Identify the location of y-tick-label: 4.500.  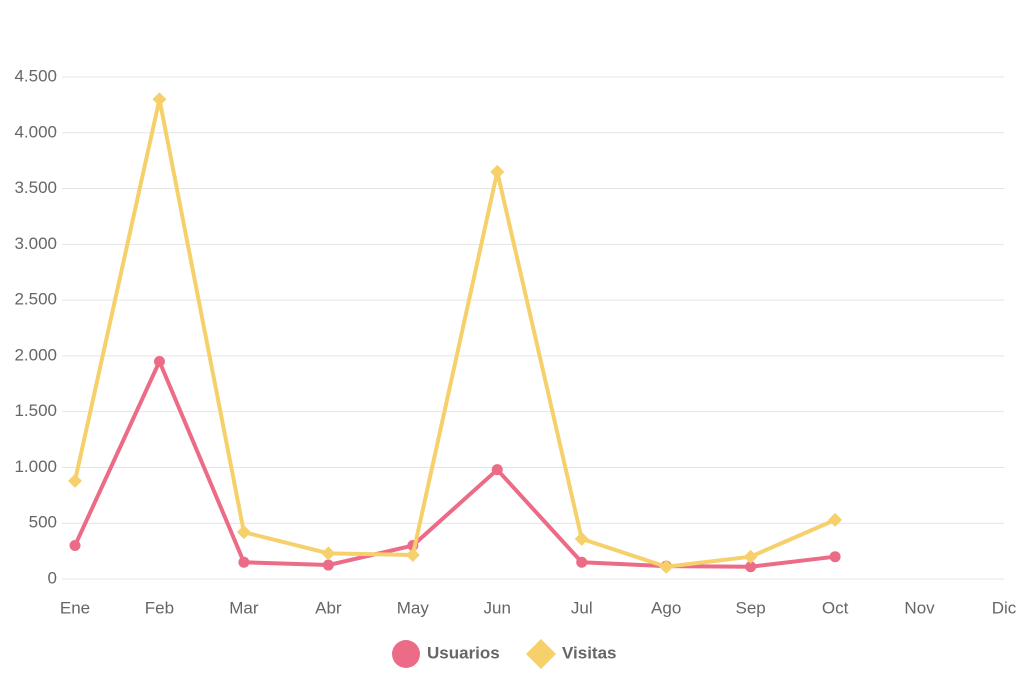
(35, 75).